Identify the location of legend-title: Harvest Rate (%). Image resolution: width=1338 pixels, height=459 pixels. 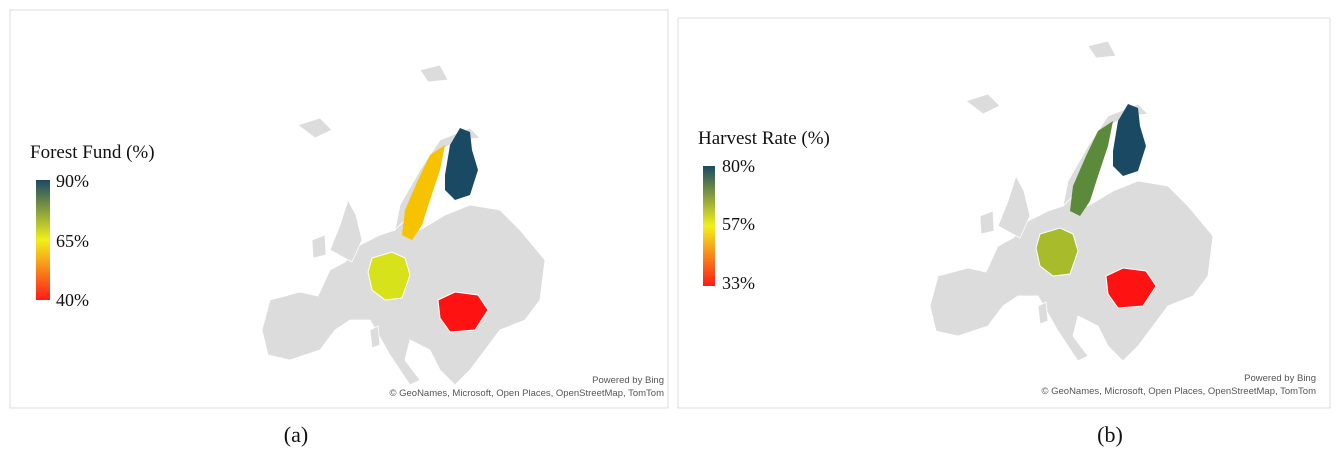
(764, 138).